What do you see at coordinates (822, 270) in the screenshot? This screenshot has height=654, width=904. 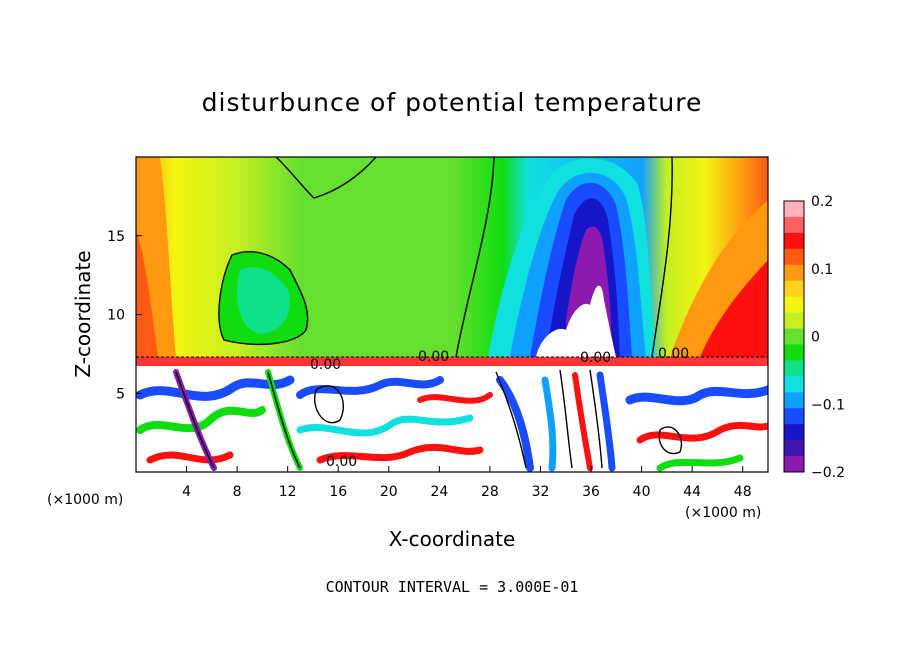 I see `colorbar-tick-label: 0.1` at bounding box center [822, 270].